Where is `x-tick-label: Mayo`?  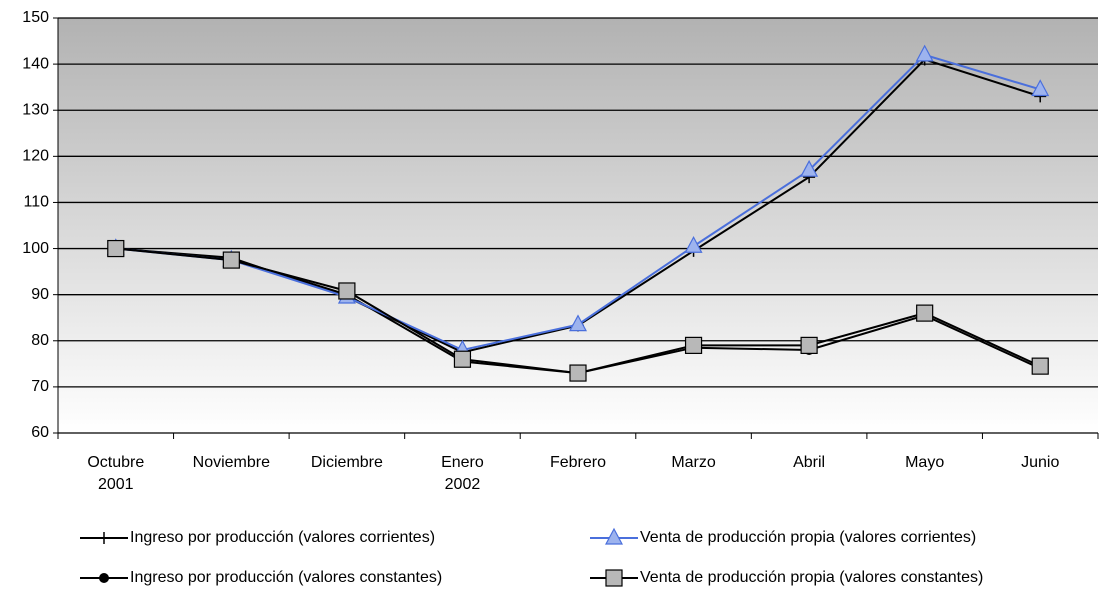 x-tick-label: Mayo is located at coordinates (924, 462).